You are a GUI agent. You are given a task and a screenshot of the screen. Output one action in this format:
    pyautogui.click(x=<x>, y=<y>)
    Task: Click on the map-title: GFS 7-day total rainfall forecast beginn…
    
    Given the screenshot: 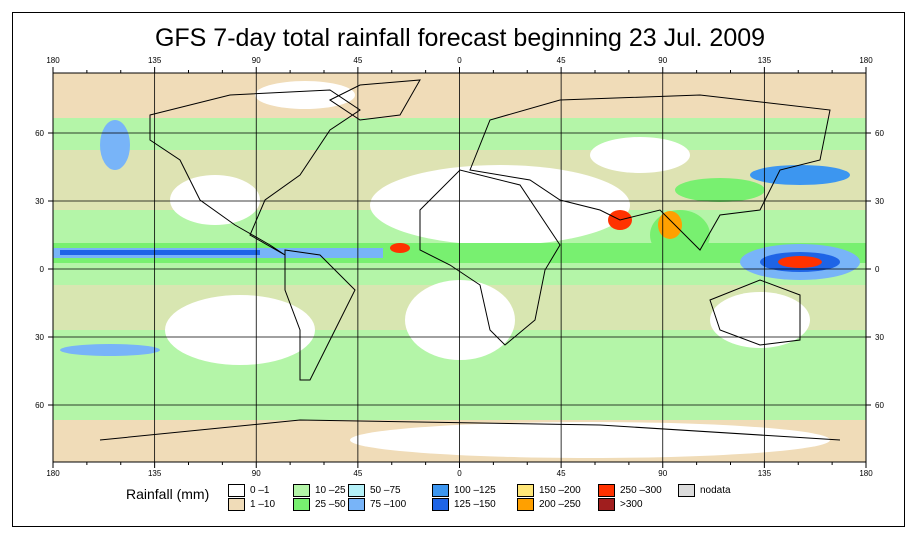 What is the action you would take?
    pyautogui.click(x=460, y=38)
    